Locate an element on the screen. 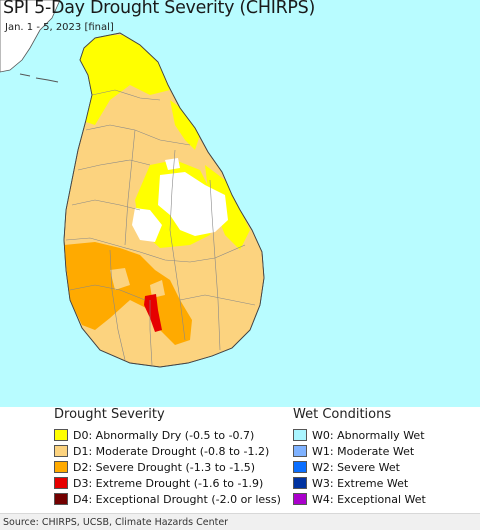  legend-item-d3: D3: Extreme Drought (-1.6 to -1.9) is located at coordinates (167, 483).